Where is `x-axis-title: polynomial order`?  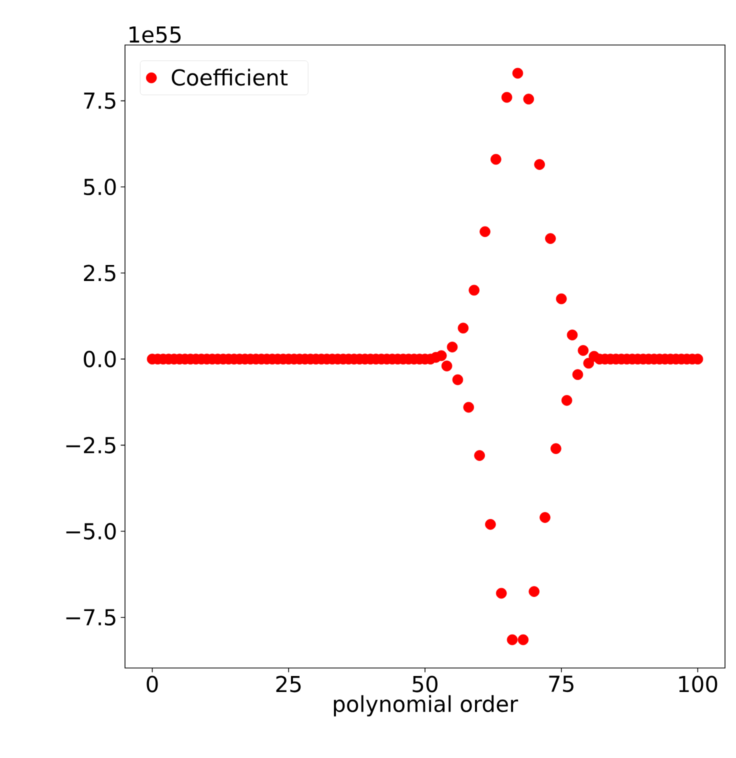
x-axis-title: polynomial order is located at coordinates (426, 705).